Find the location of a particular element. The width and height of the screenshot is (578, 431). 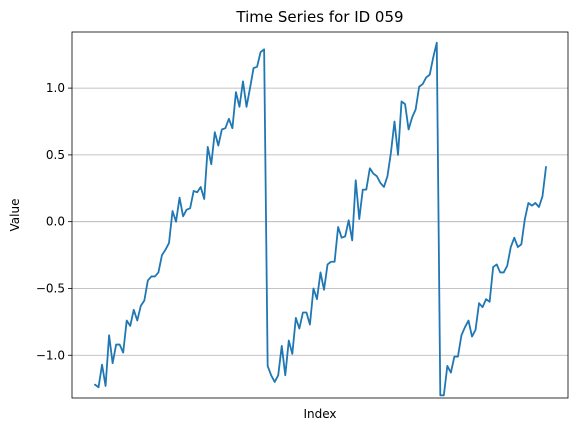

y-tick-label: 0.5 is located at coordinates (55, 155).